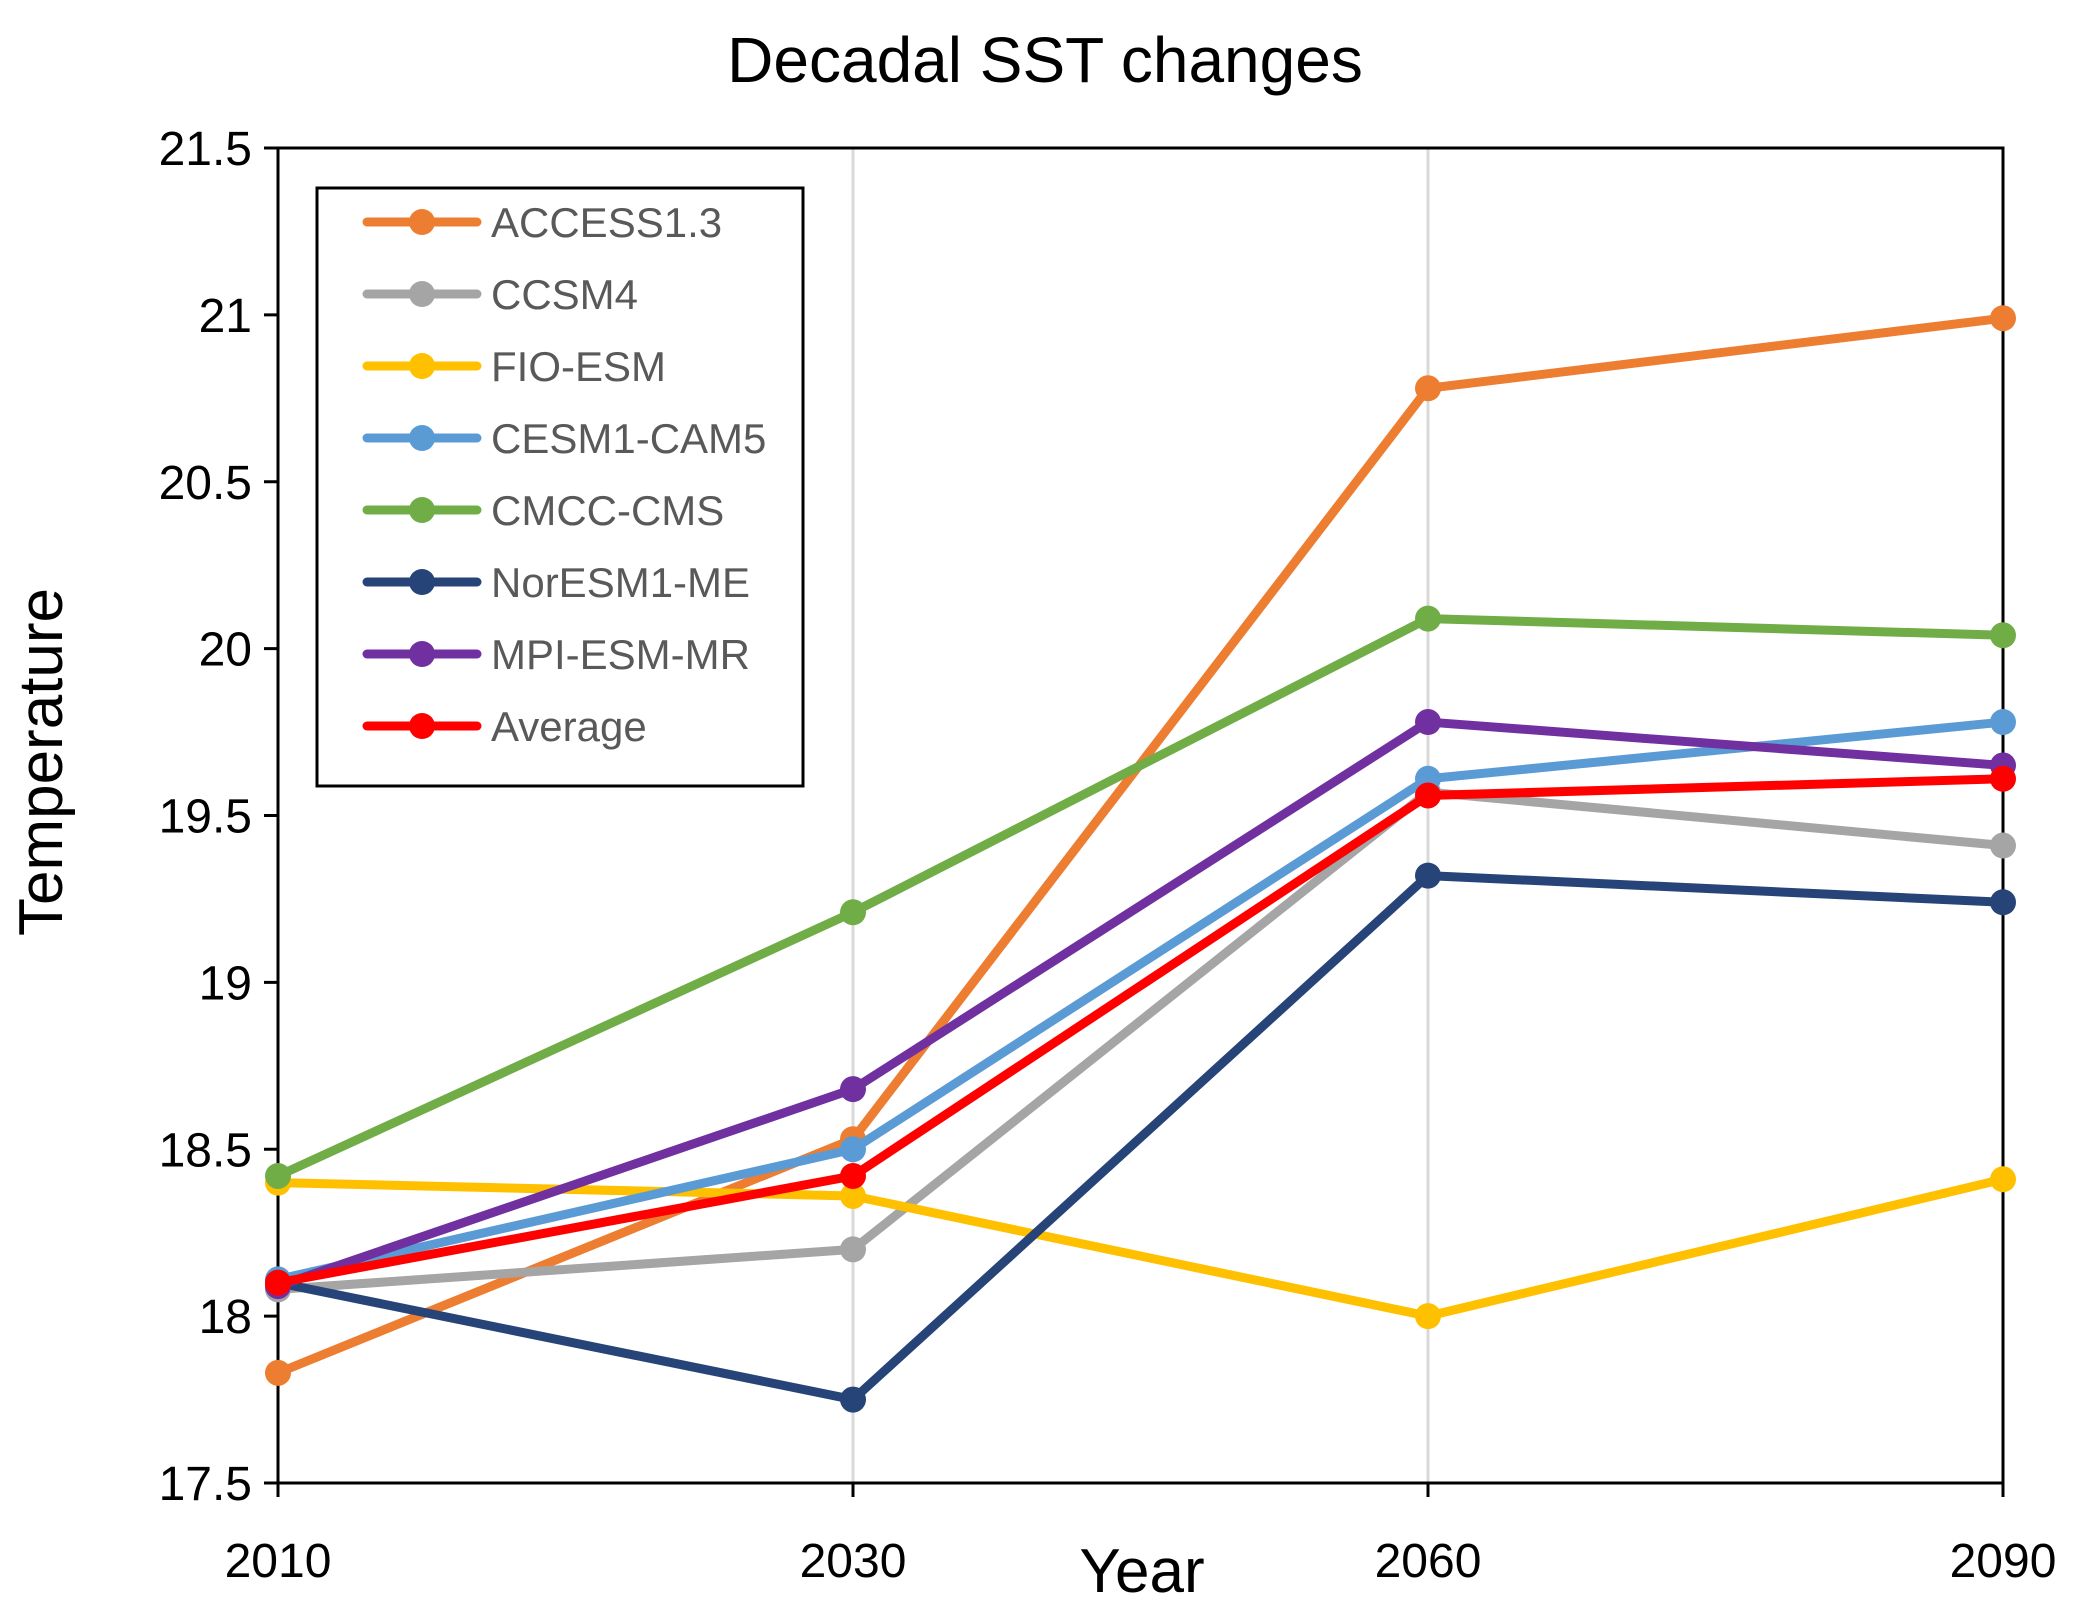 Image resolution: width=2091 pixels, height=1615 pixels. Describe the element at coordinates (205, 817) in the screenshot. I see `y-tick-label: 19.5` at that location.